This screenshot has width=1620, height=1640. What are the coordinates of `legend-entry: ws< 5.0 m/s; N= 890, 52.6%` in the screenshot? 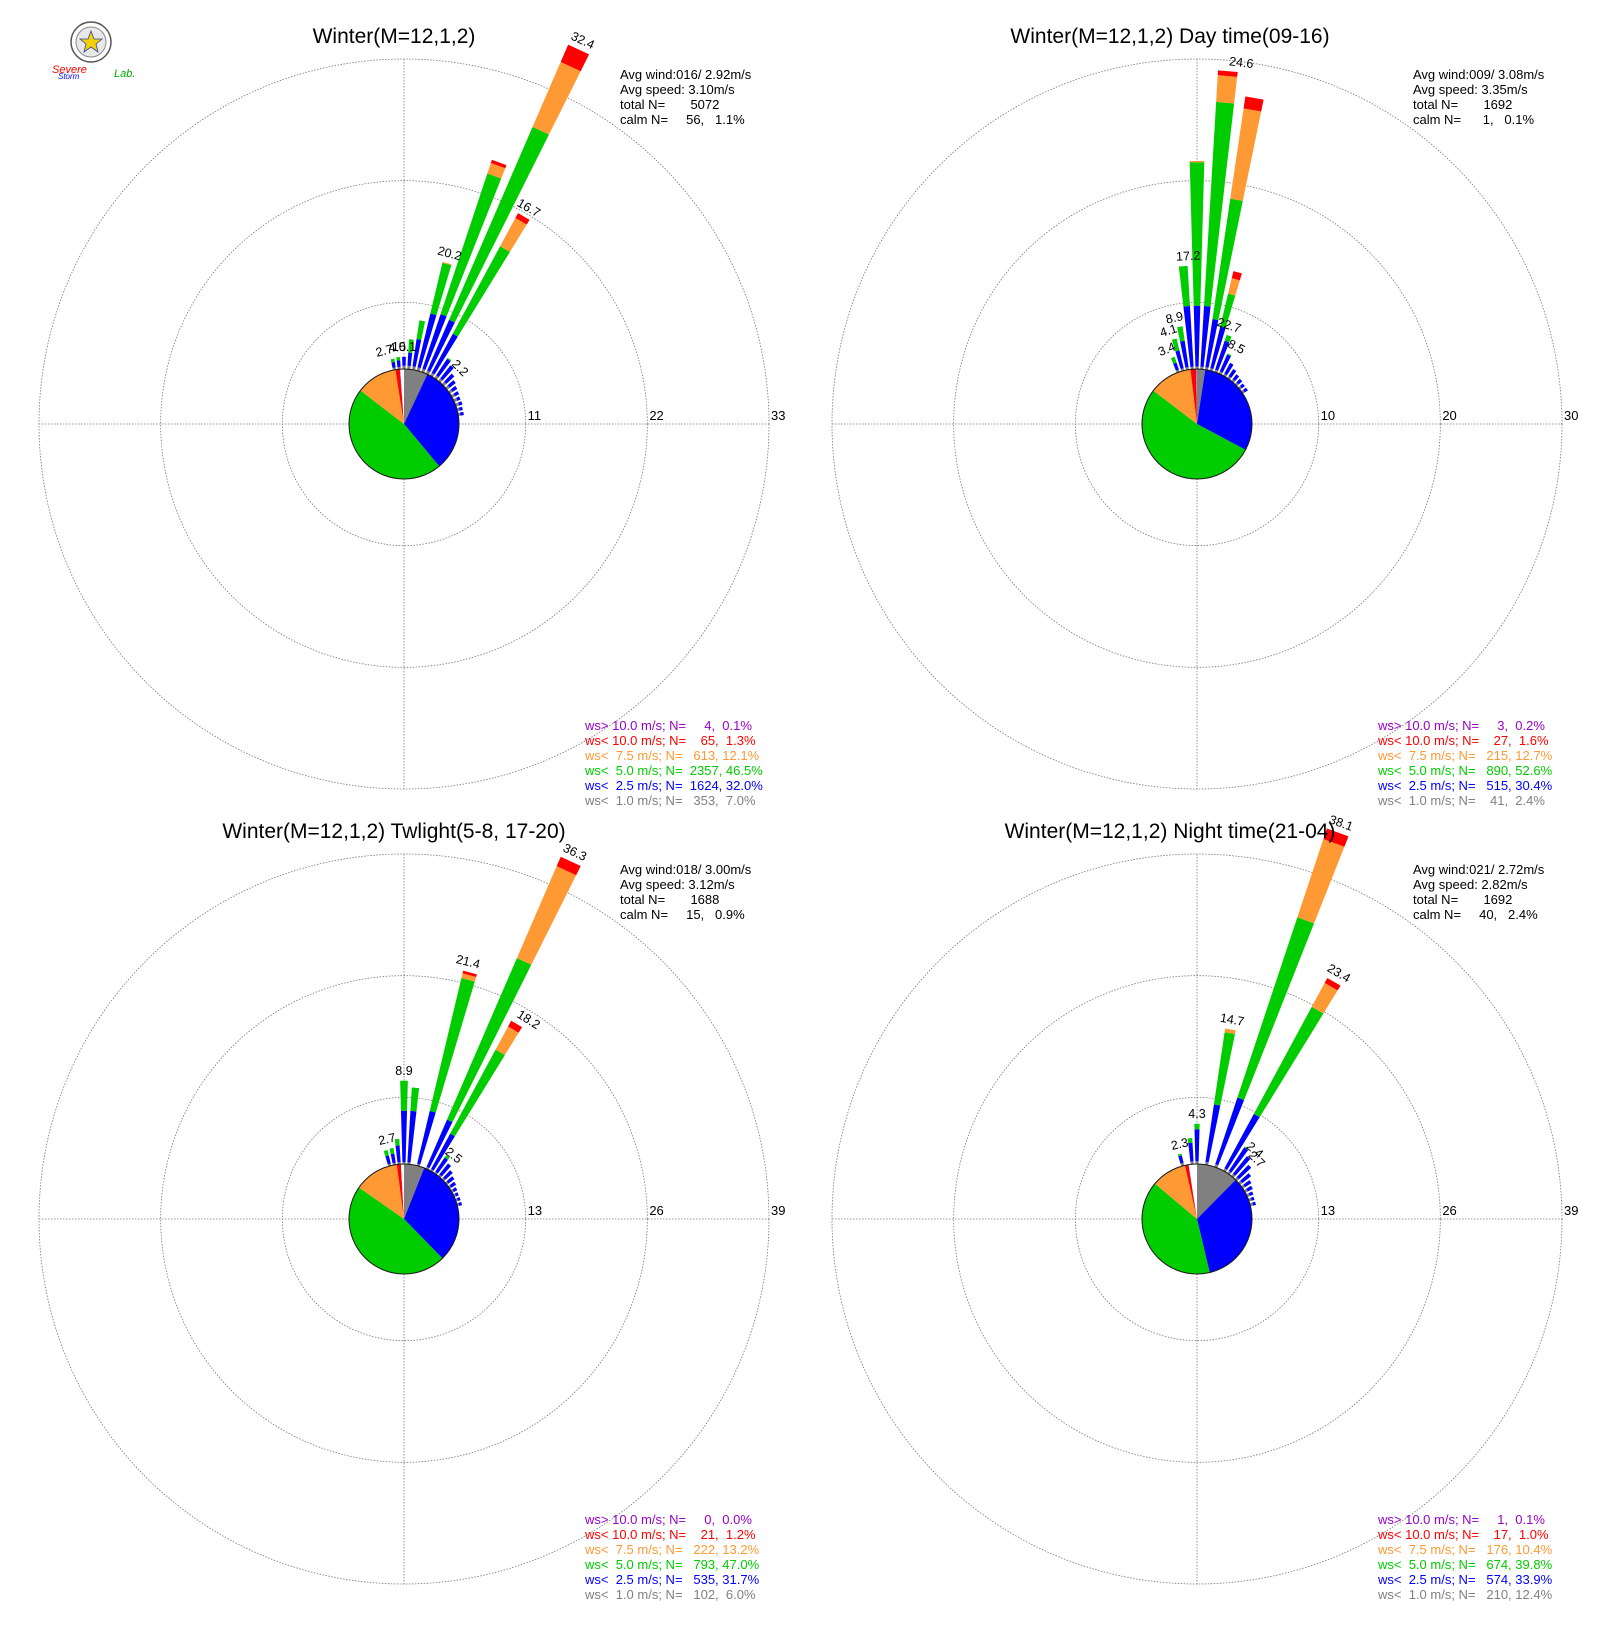 It's located at (1465, 770).